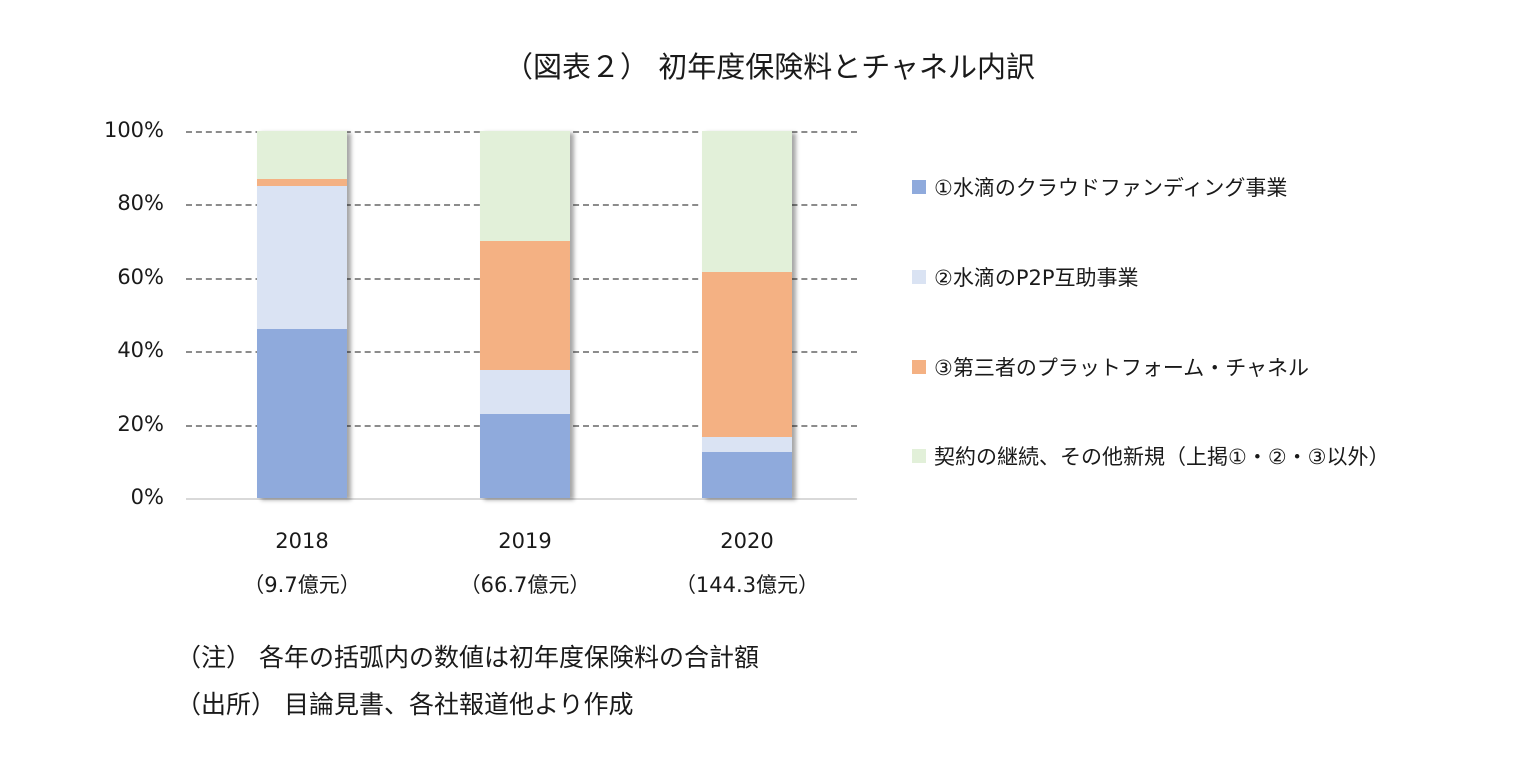  Describe the element at coordinates (147, 497) in the screenshot. I see `y-tick-label: 0%` at that location.